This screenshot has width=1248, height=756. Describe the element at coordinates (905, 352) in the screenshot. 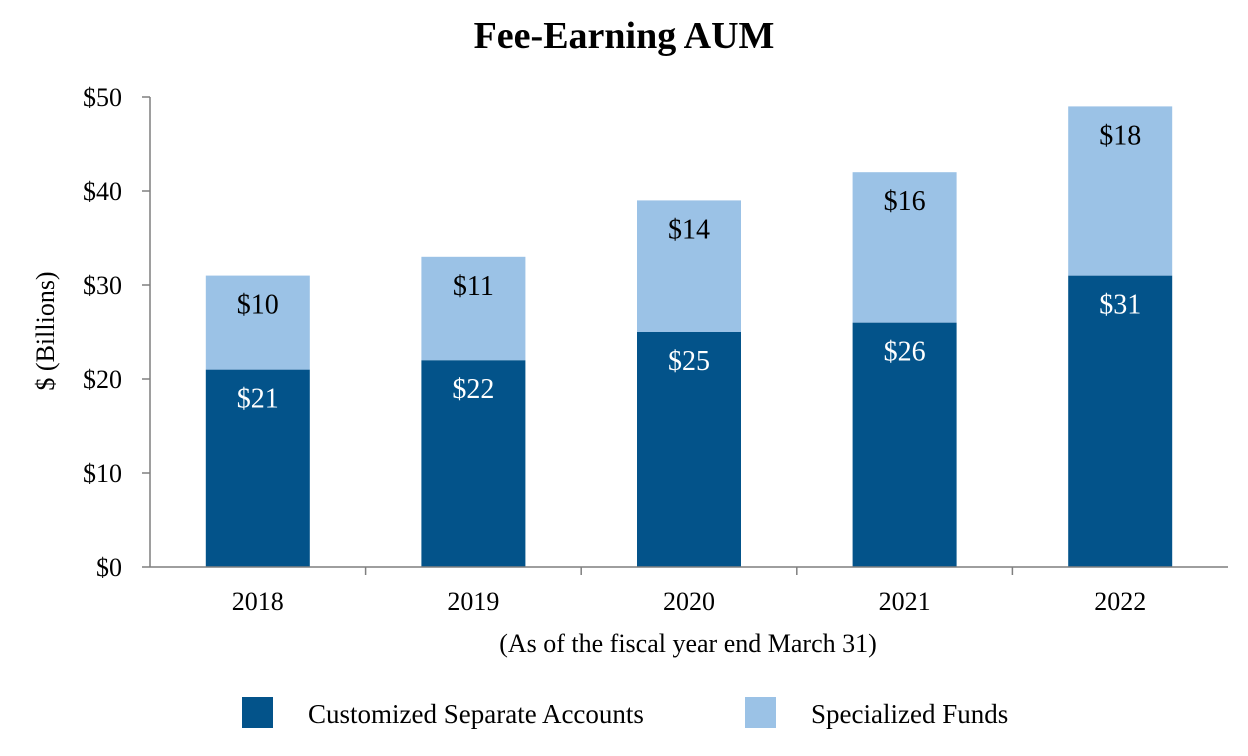

I see `data-label: $26` at that location.